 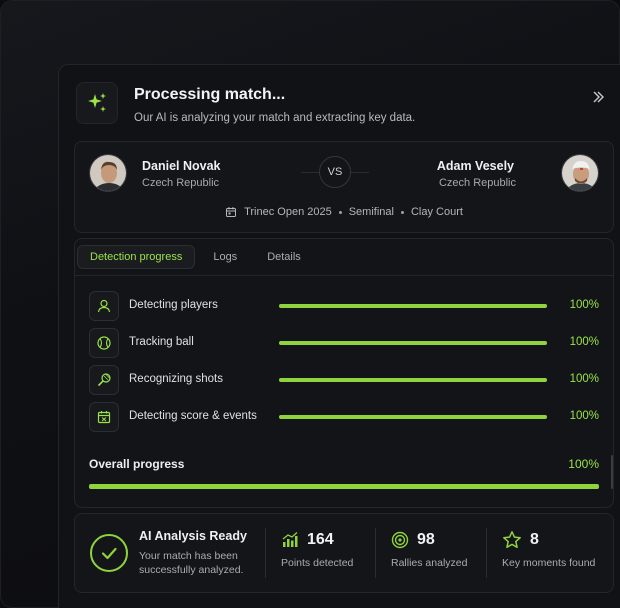 I want to click on racket-icon, so click(x=104, y=380).